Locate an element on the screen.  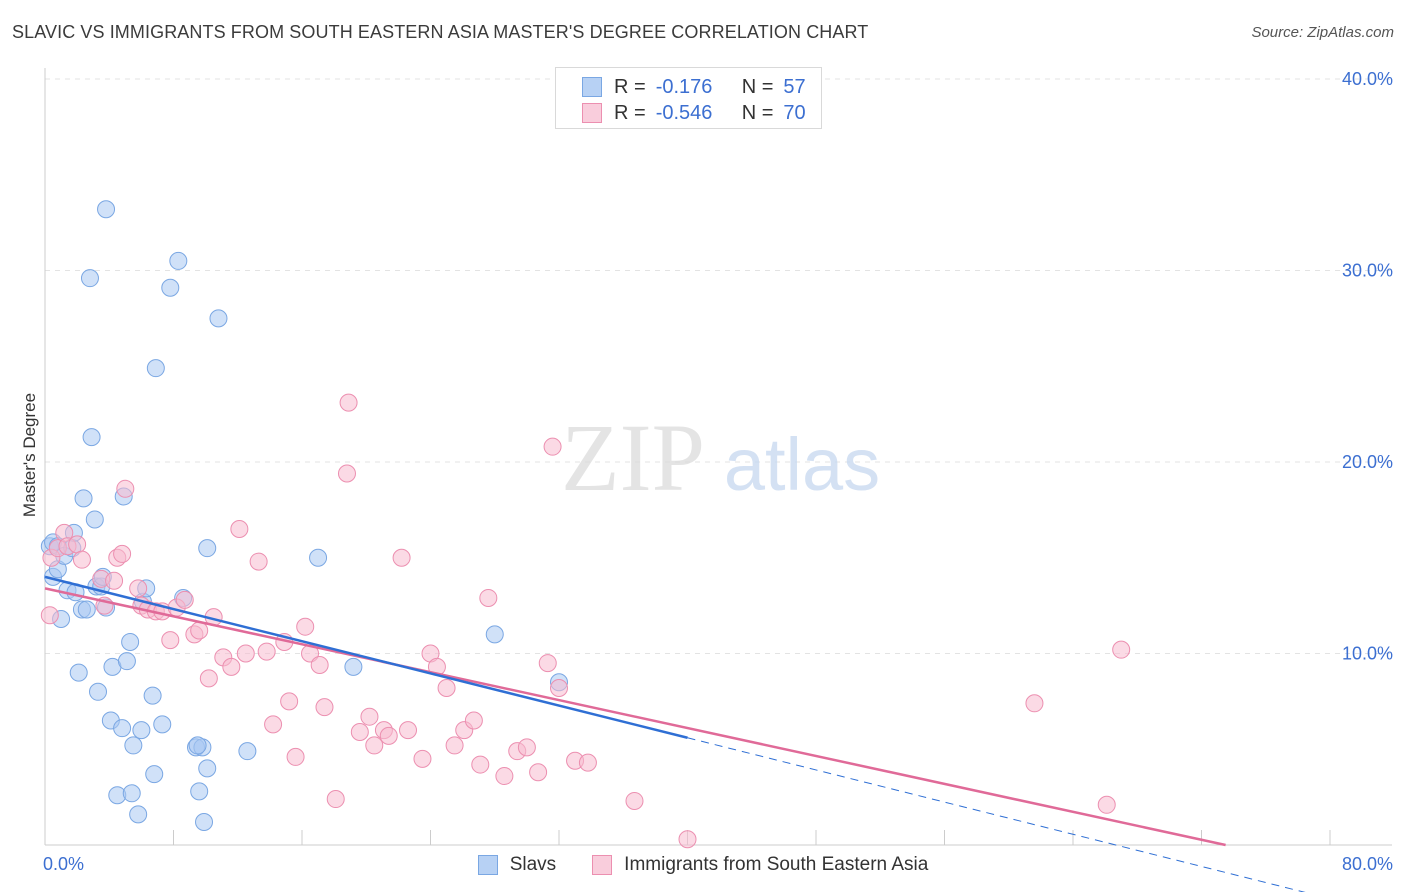
x-tick-label: 0.0% is located at coordinates (63, 864).